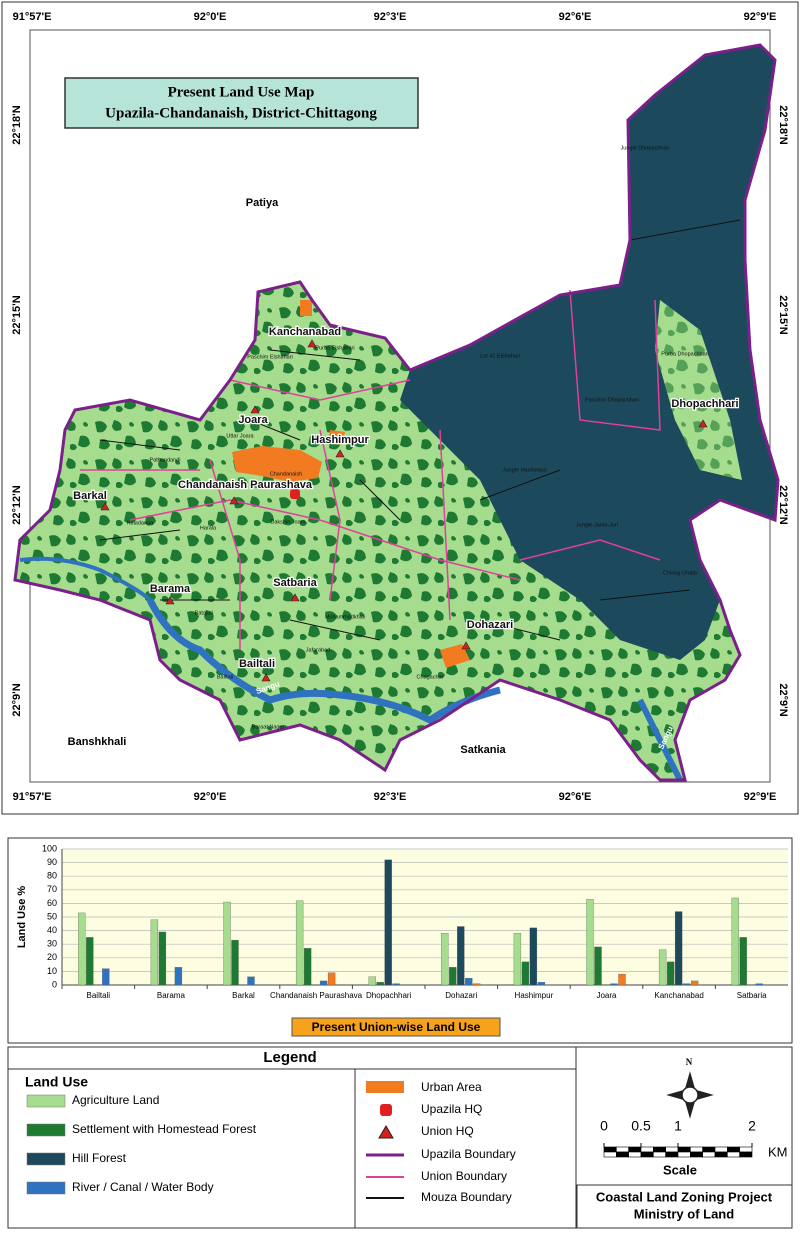  What do you see at coordinates (680, 573) in the screenshot?
I see `mouza-label: Chiring Ghata` at bounding box center [680, 573].